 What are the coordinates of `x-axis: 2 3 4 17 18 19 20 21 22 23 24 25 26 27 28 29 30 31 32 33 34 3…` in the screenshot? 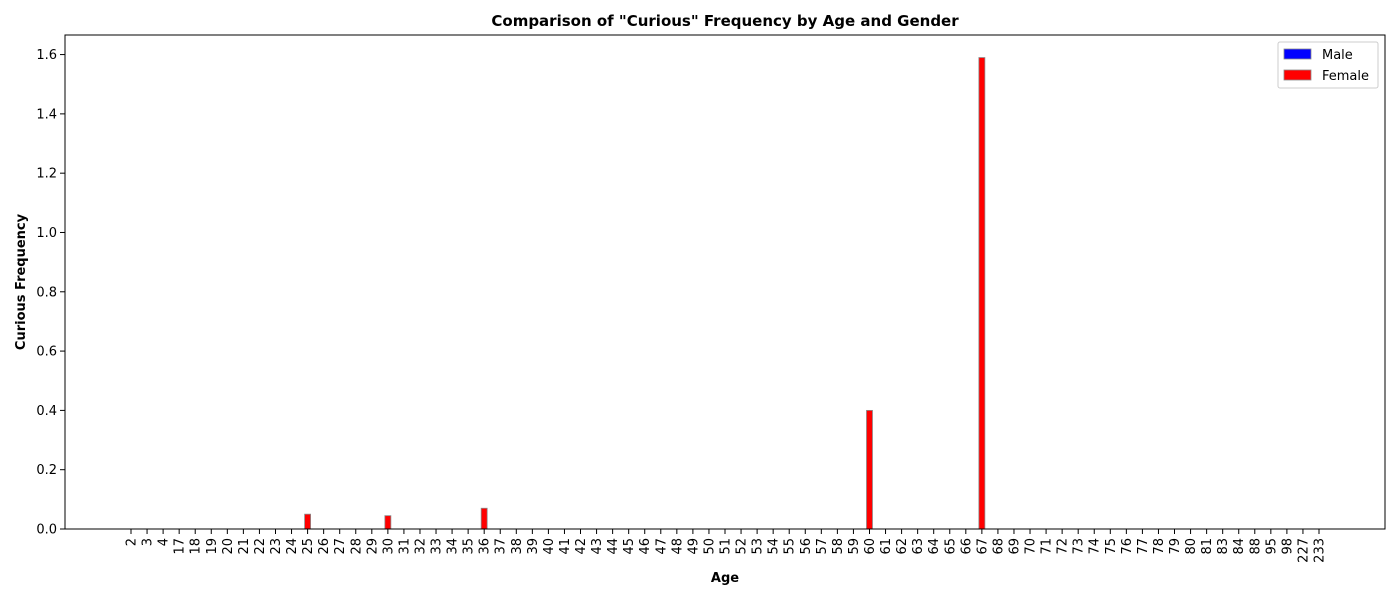 It's located at (726, 546).